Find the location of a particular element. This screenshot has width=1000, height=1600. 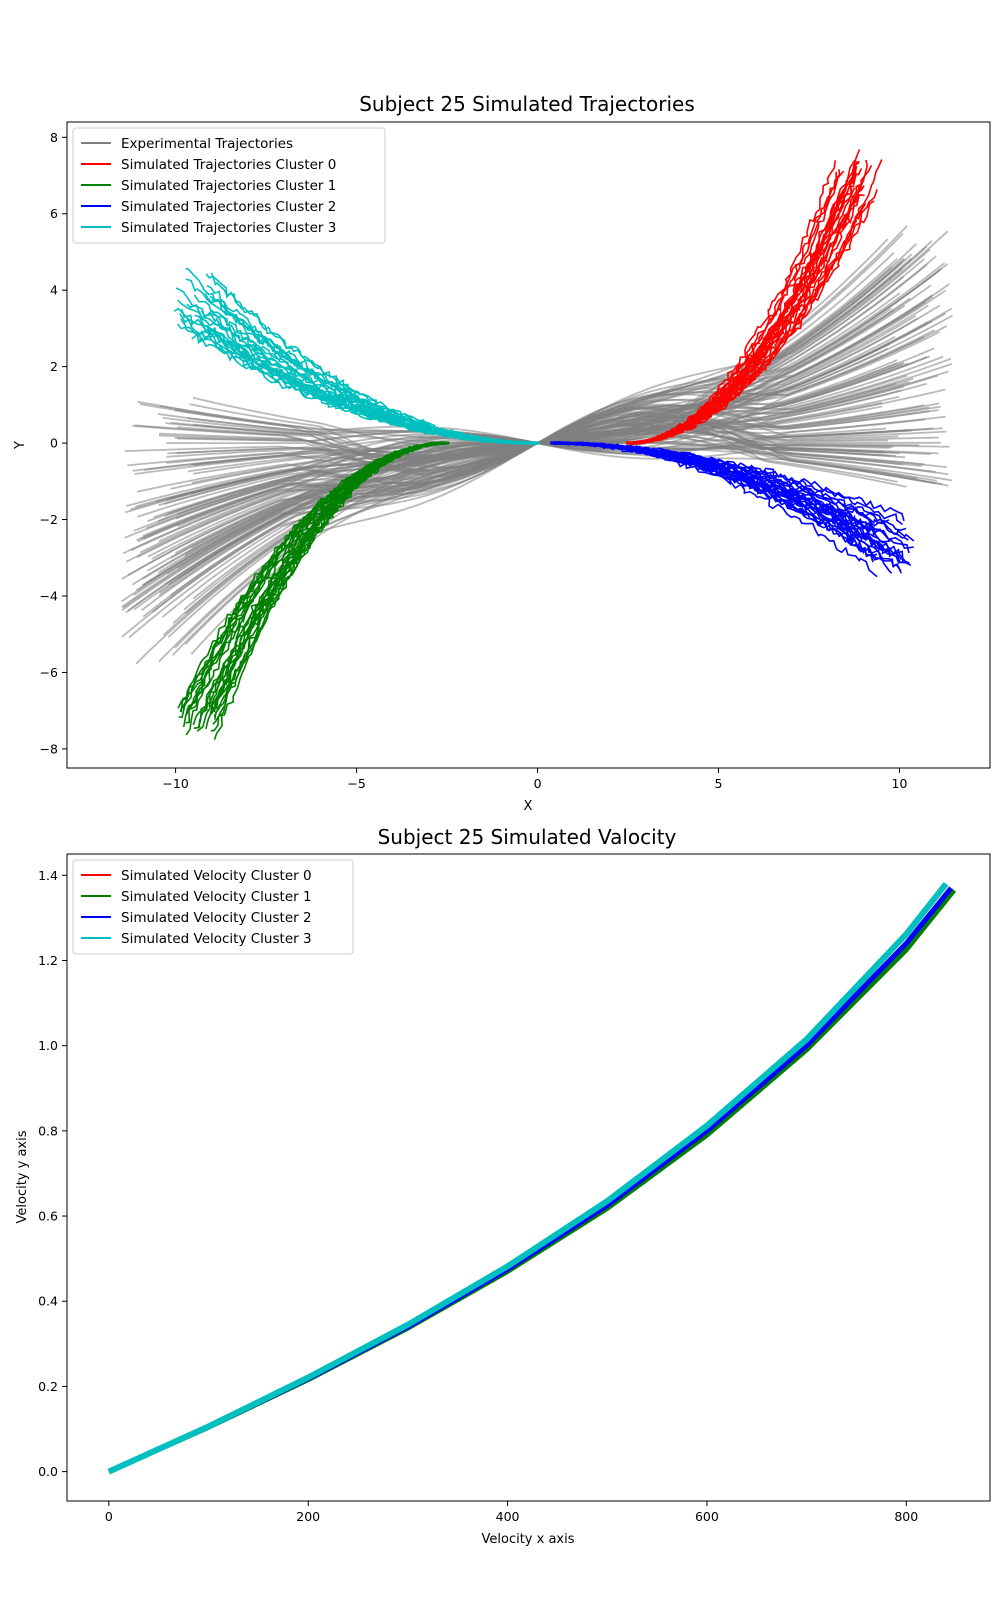

velocity-y-tick-label: 0.0 is located at coordinates (48, 1471).